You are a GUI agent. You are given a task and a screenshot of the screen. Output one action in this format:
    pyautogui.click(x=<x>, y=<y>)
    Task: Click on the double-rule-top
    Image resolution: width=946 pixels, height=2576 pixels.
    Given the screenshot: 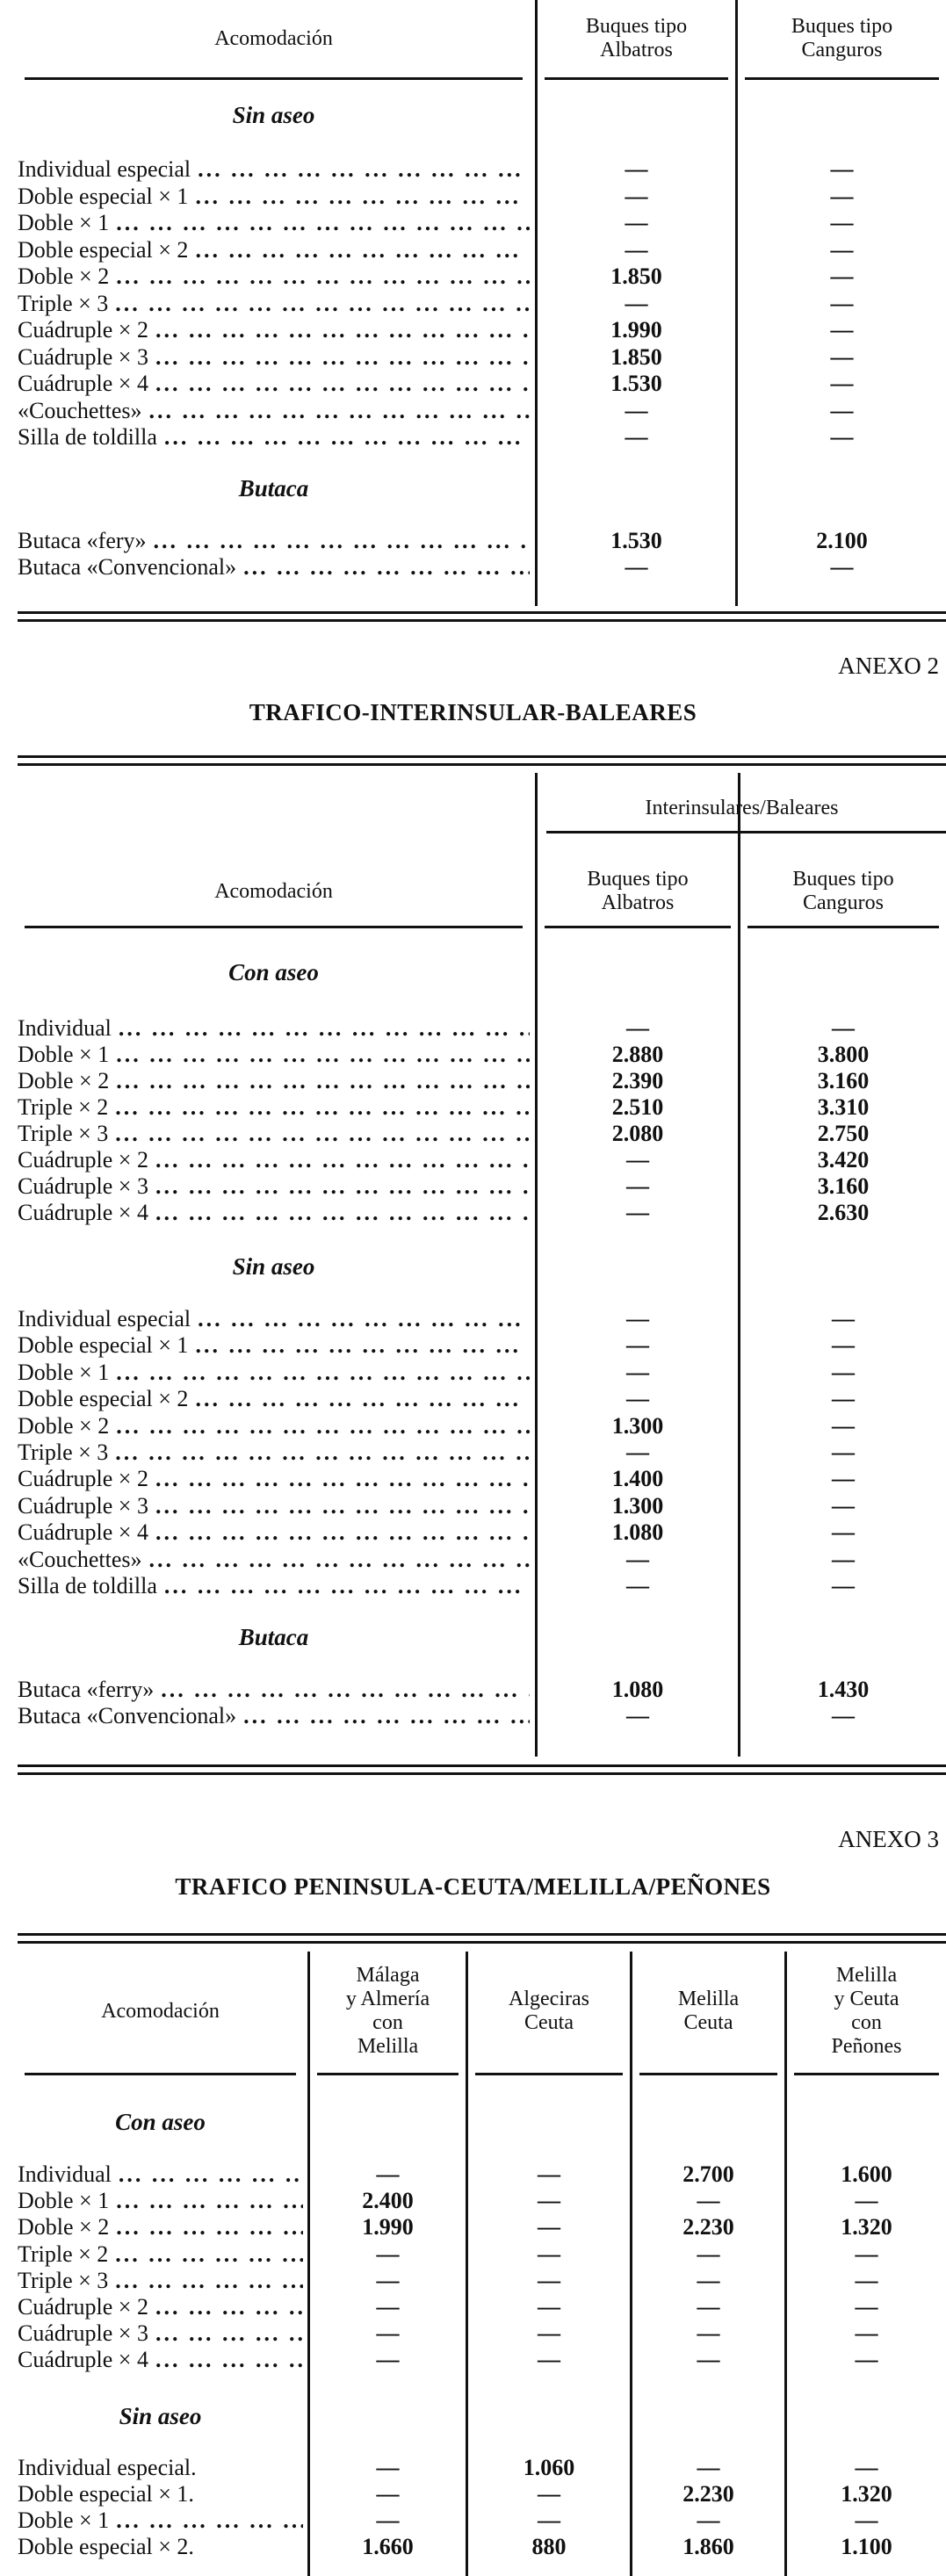 What is the action you would take?
    pyautogui.click(x=482, y=1934)
    